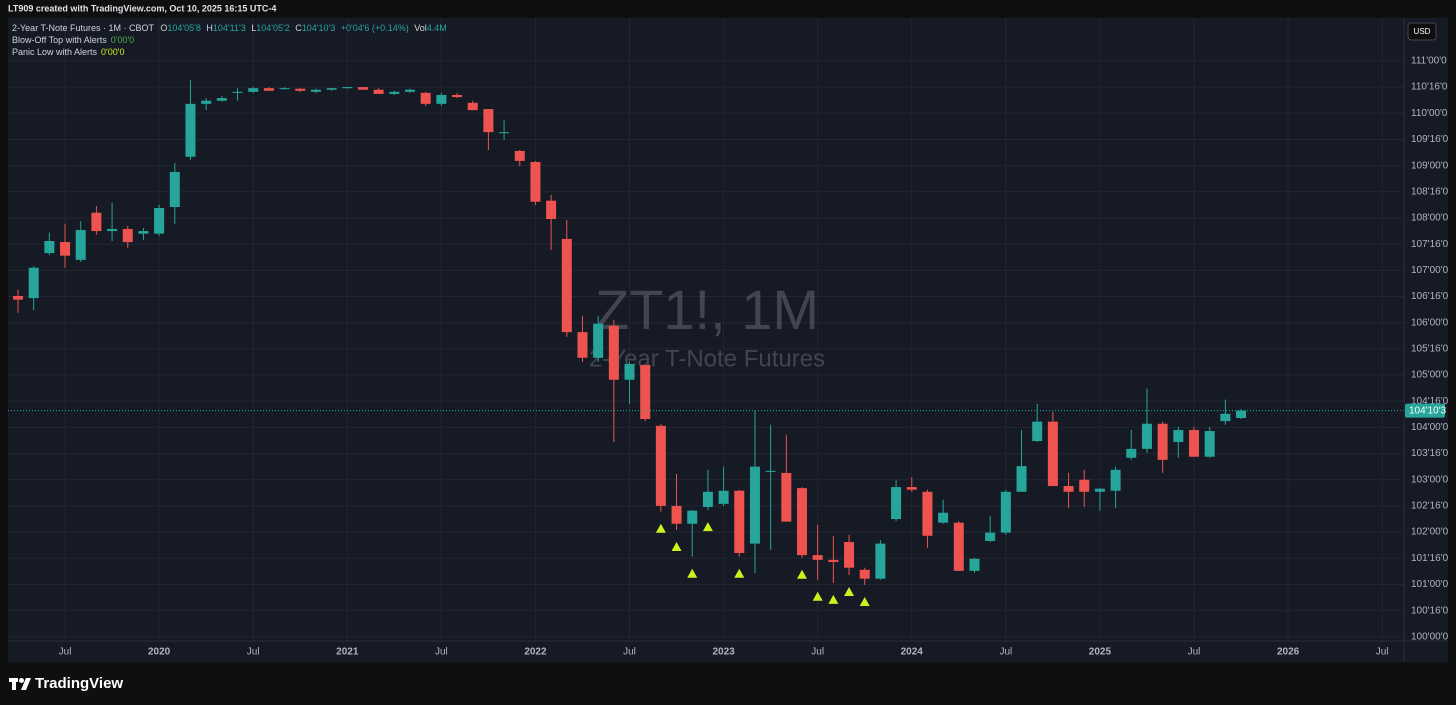 Image resolution: width=1456 pixels, height=705 pixels. I want to click on y-tick-label: 109'00'0, so click(1430, 165).